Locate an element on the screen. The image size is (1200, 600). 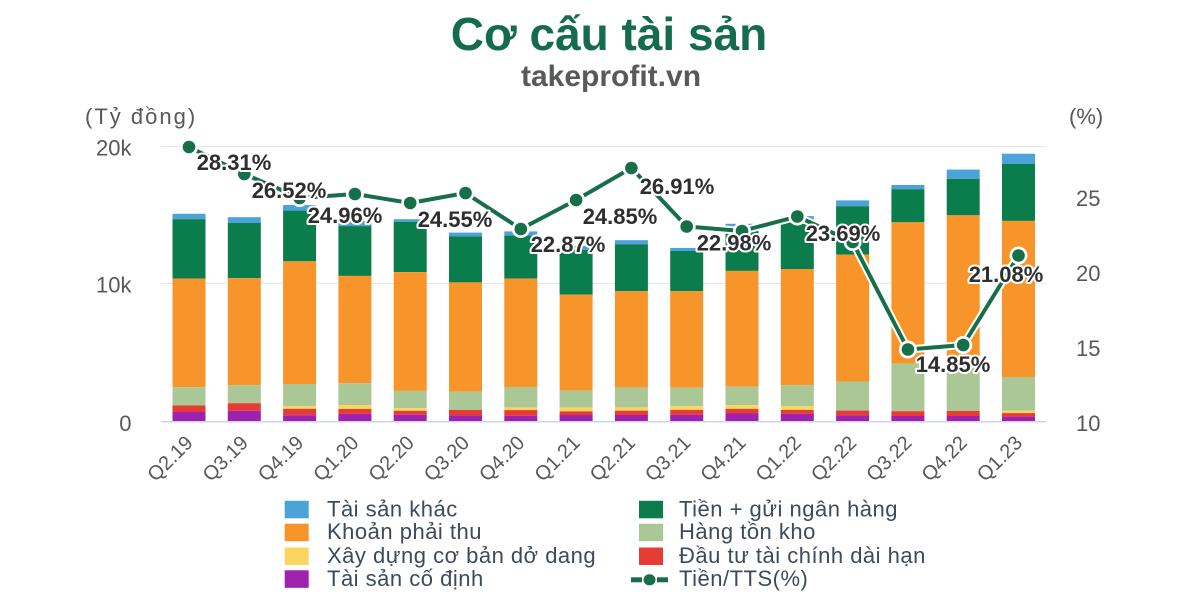
svg-text: 24.85% is located at coordinates (620, 216).